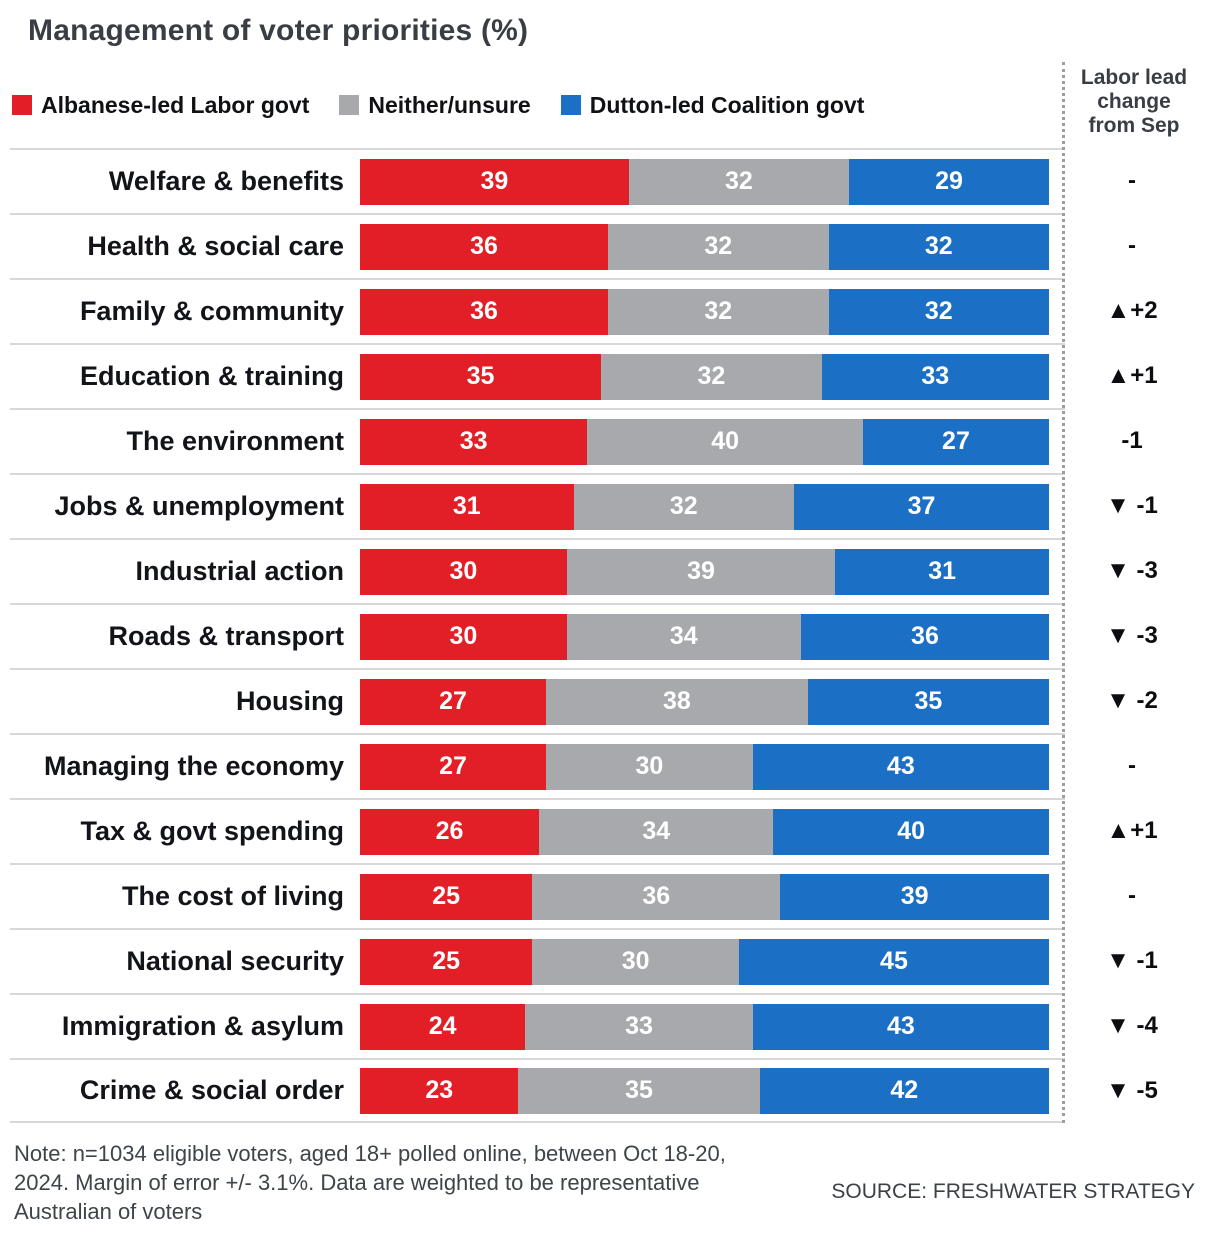 The width and height of the screenshot is (1209, 1236). What do you see at coordinates (235, 961) in the screenshot?
I see `category-label: National security` at bounding box center [235, 961].